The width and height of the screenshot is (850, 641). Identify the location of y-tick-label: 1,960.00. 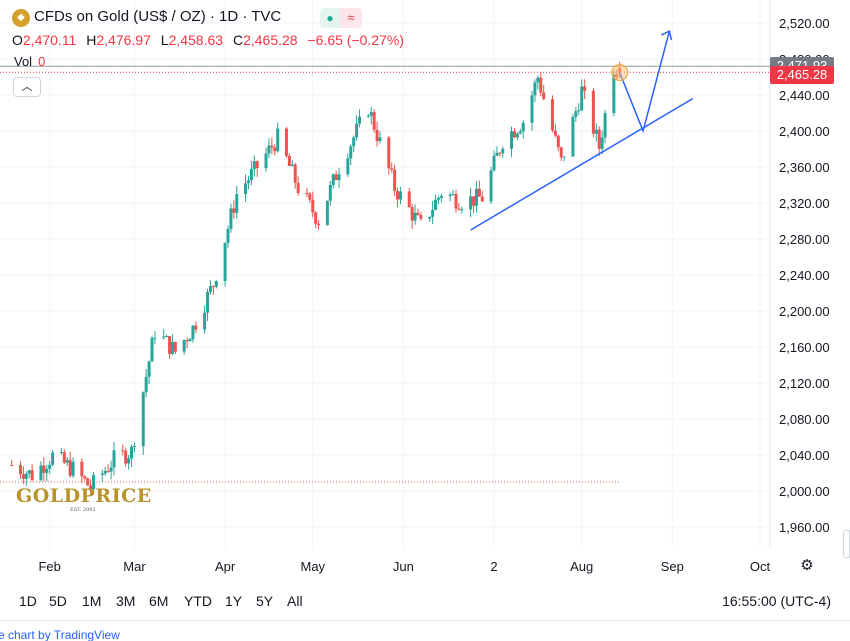
(804, 527).